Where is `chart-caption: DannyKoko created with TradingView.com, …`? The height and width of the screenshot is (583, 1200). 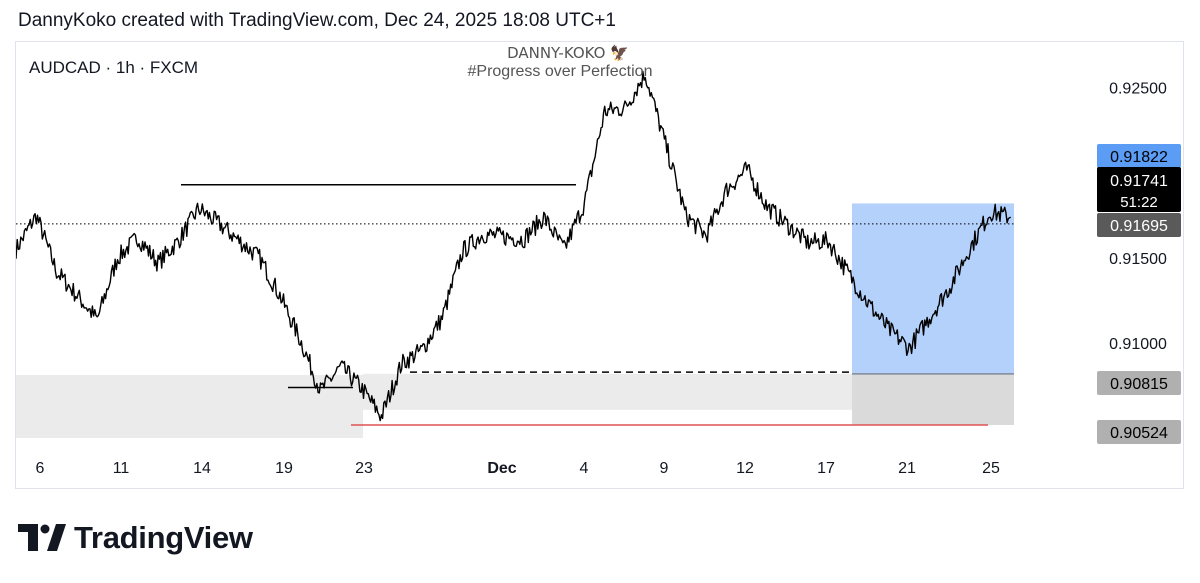 chart-caption: DannyKoko created with TradingView.com, … is located at coordinates (317, 20).